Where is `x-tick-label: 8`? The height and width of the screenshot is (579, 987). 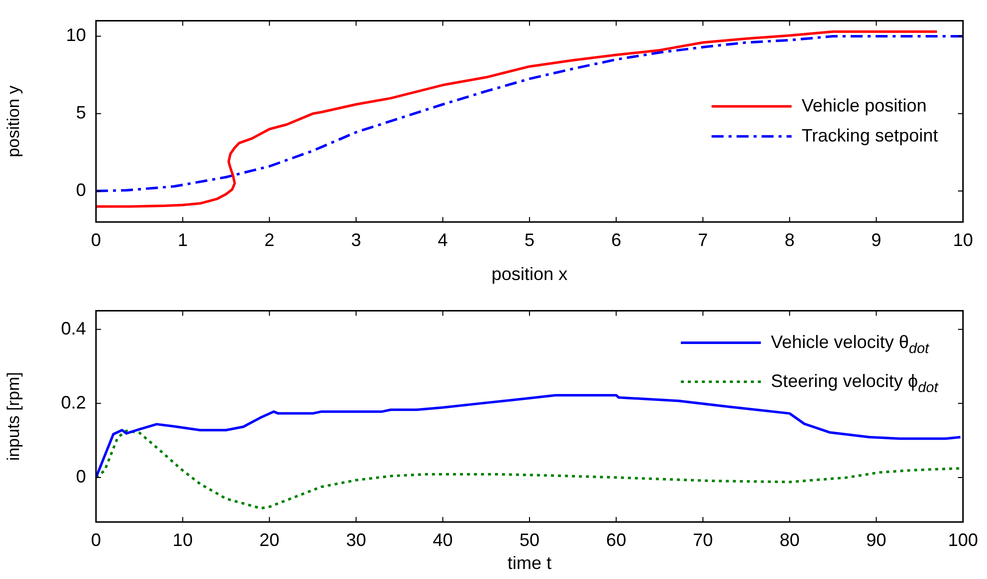
x-tick-label: 8 is located at coordinates (789, 240).